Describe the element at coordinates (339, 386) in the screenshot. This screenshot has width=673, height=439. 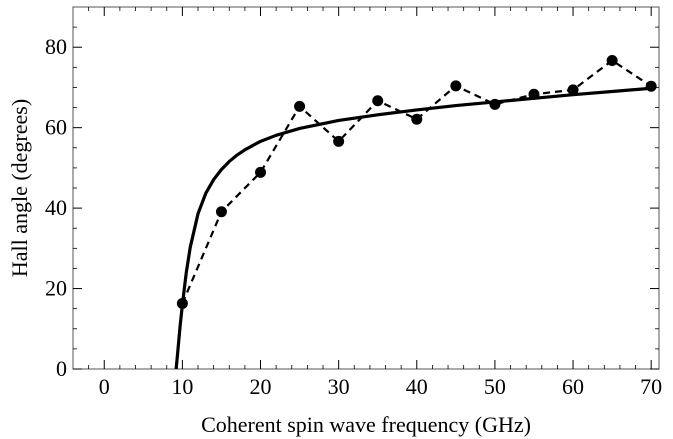
I see `x-tick-label: 30` at that location.